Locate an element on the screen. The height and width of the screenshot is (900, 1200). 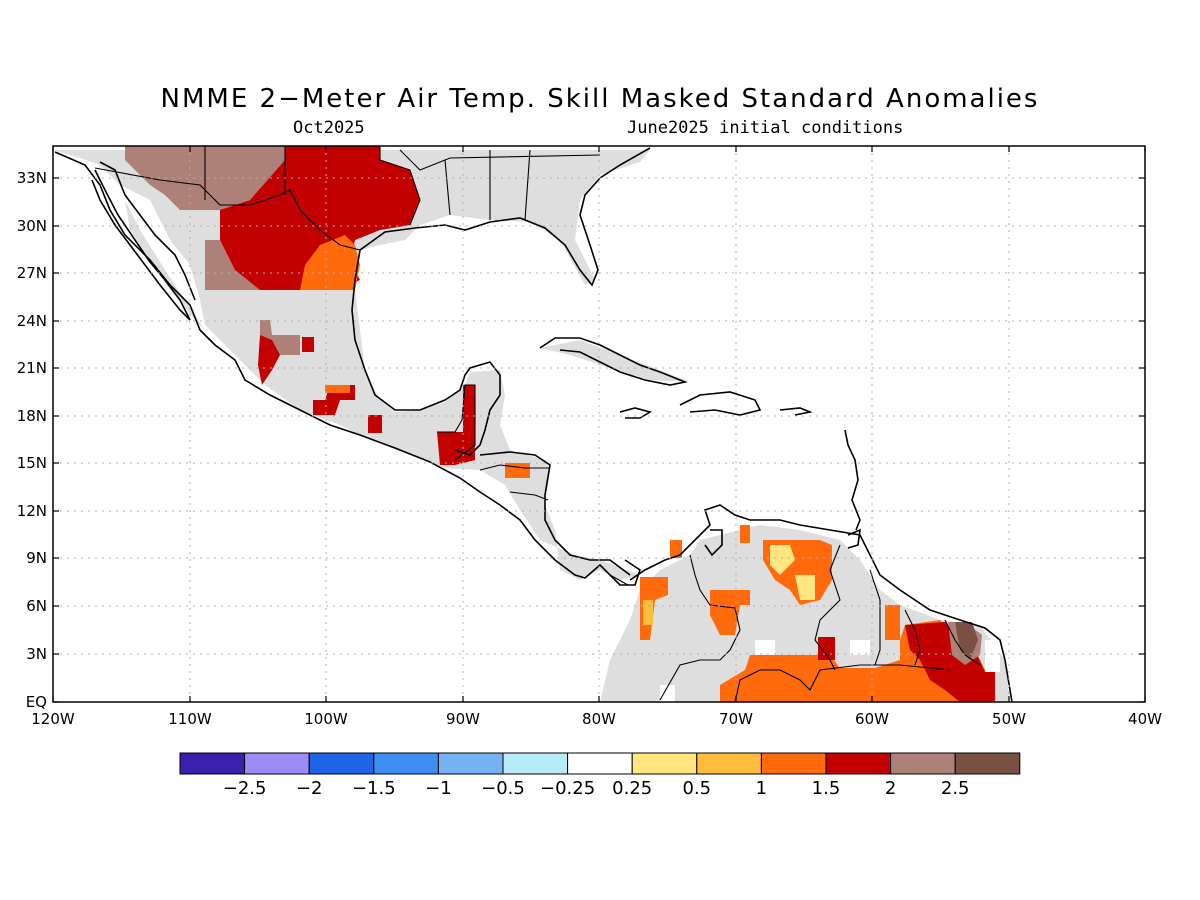
central-america-caribbean is located at coordinates (555, 513).